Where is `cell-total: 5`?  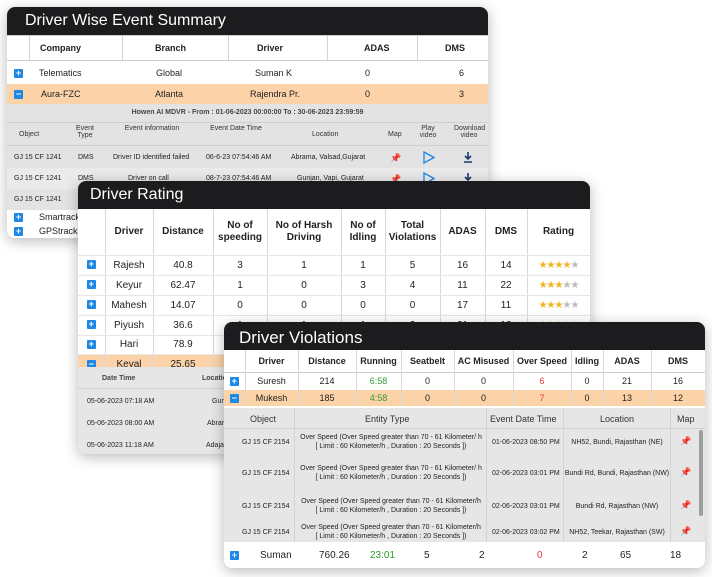 cell-total: 5 is located at coordinates (413, 265).